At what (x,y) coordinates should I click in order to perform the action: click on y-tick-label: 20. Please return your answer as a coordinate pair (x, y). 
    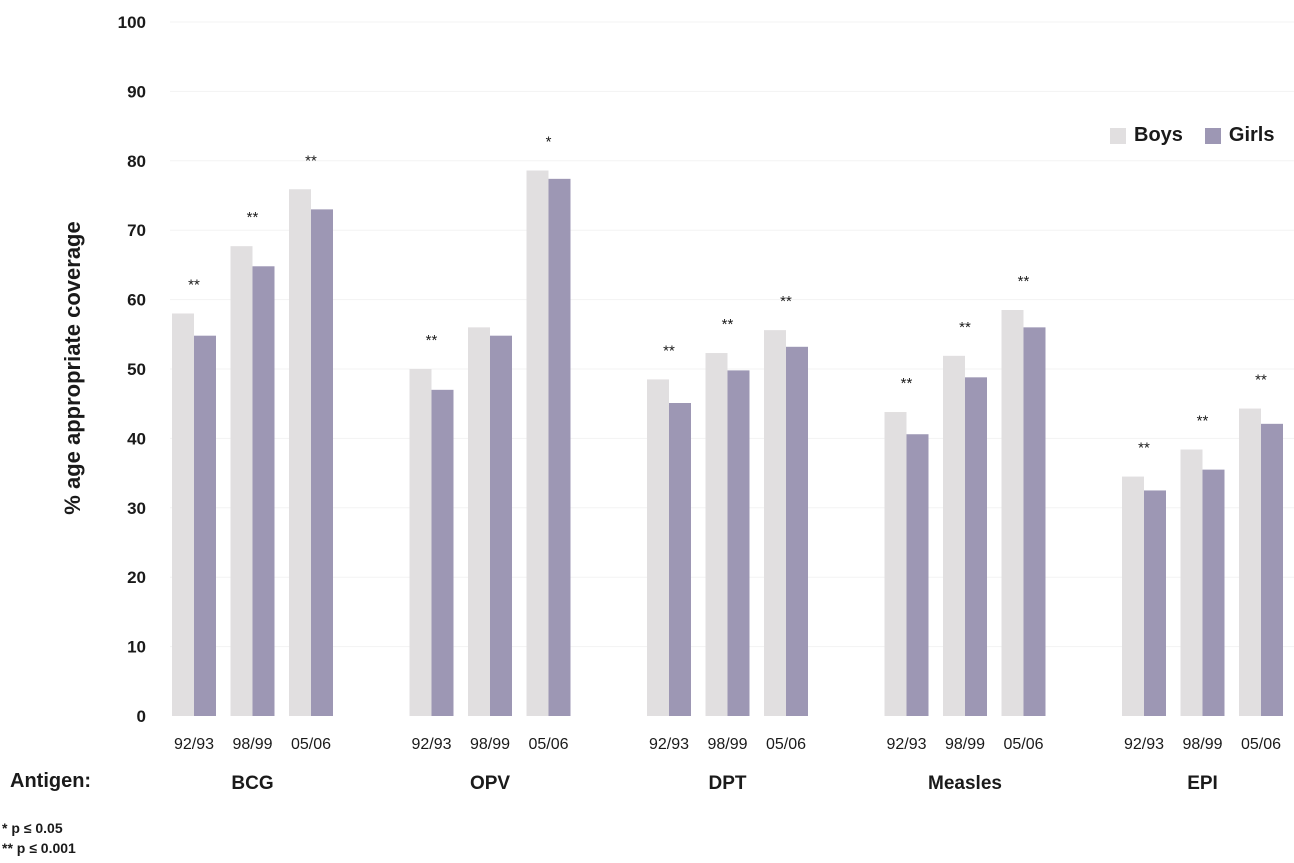
    Looking at the image, I should click on (136, 577).